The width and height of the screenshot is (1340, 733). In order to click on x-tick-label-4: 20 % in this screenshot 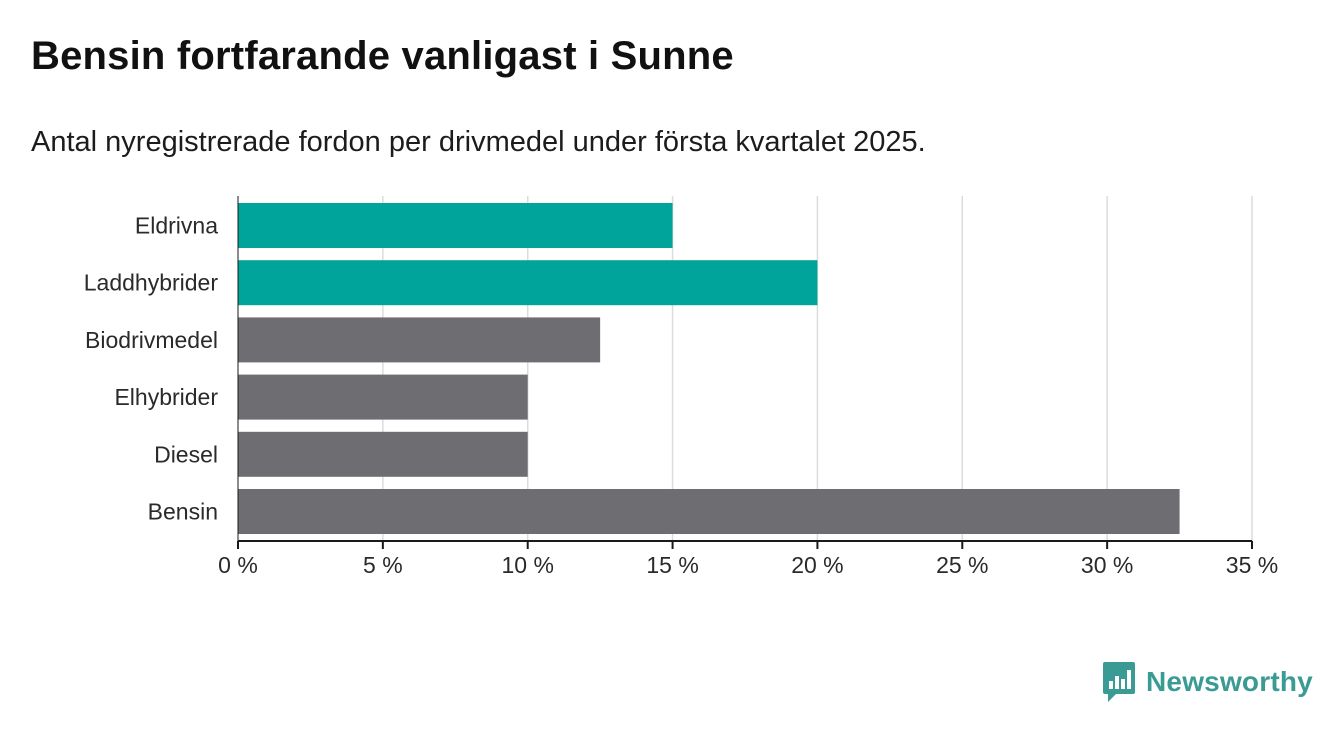, I will do `click(817, 565)`.